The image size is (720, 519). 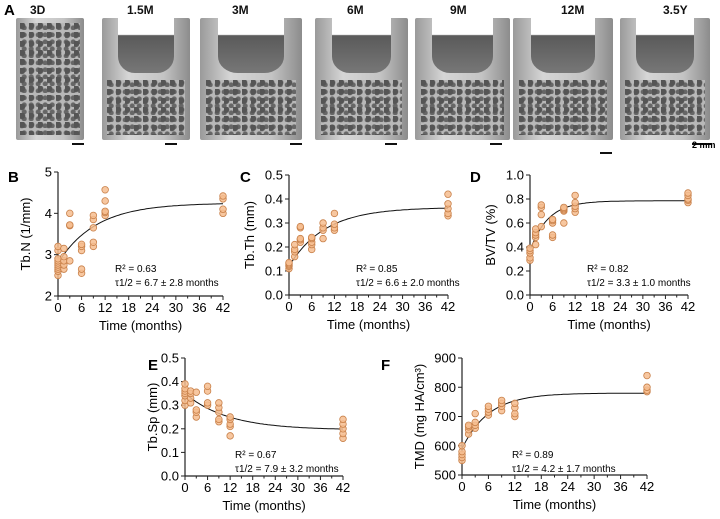 I want to click on microct-image-3-5y, so click(x=665, y=79).